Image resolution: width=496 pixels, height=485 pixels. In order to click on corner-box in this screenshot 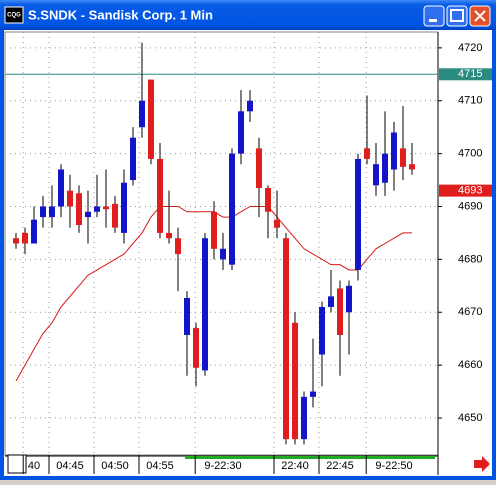, I will do `click(17, 464)`.